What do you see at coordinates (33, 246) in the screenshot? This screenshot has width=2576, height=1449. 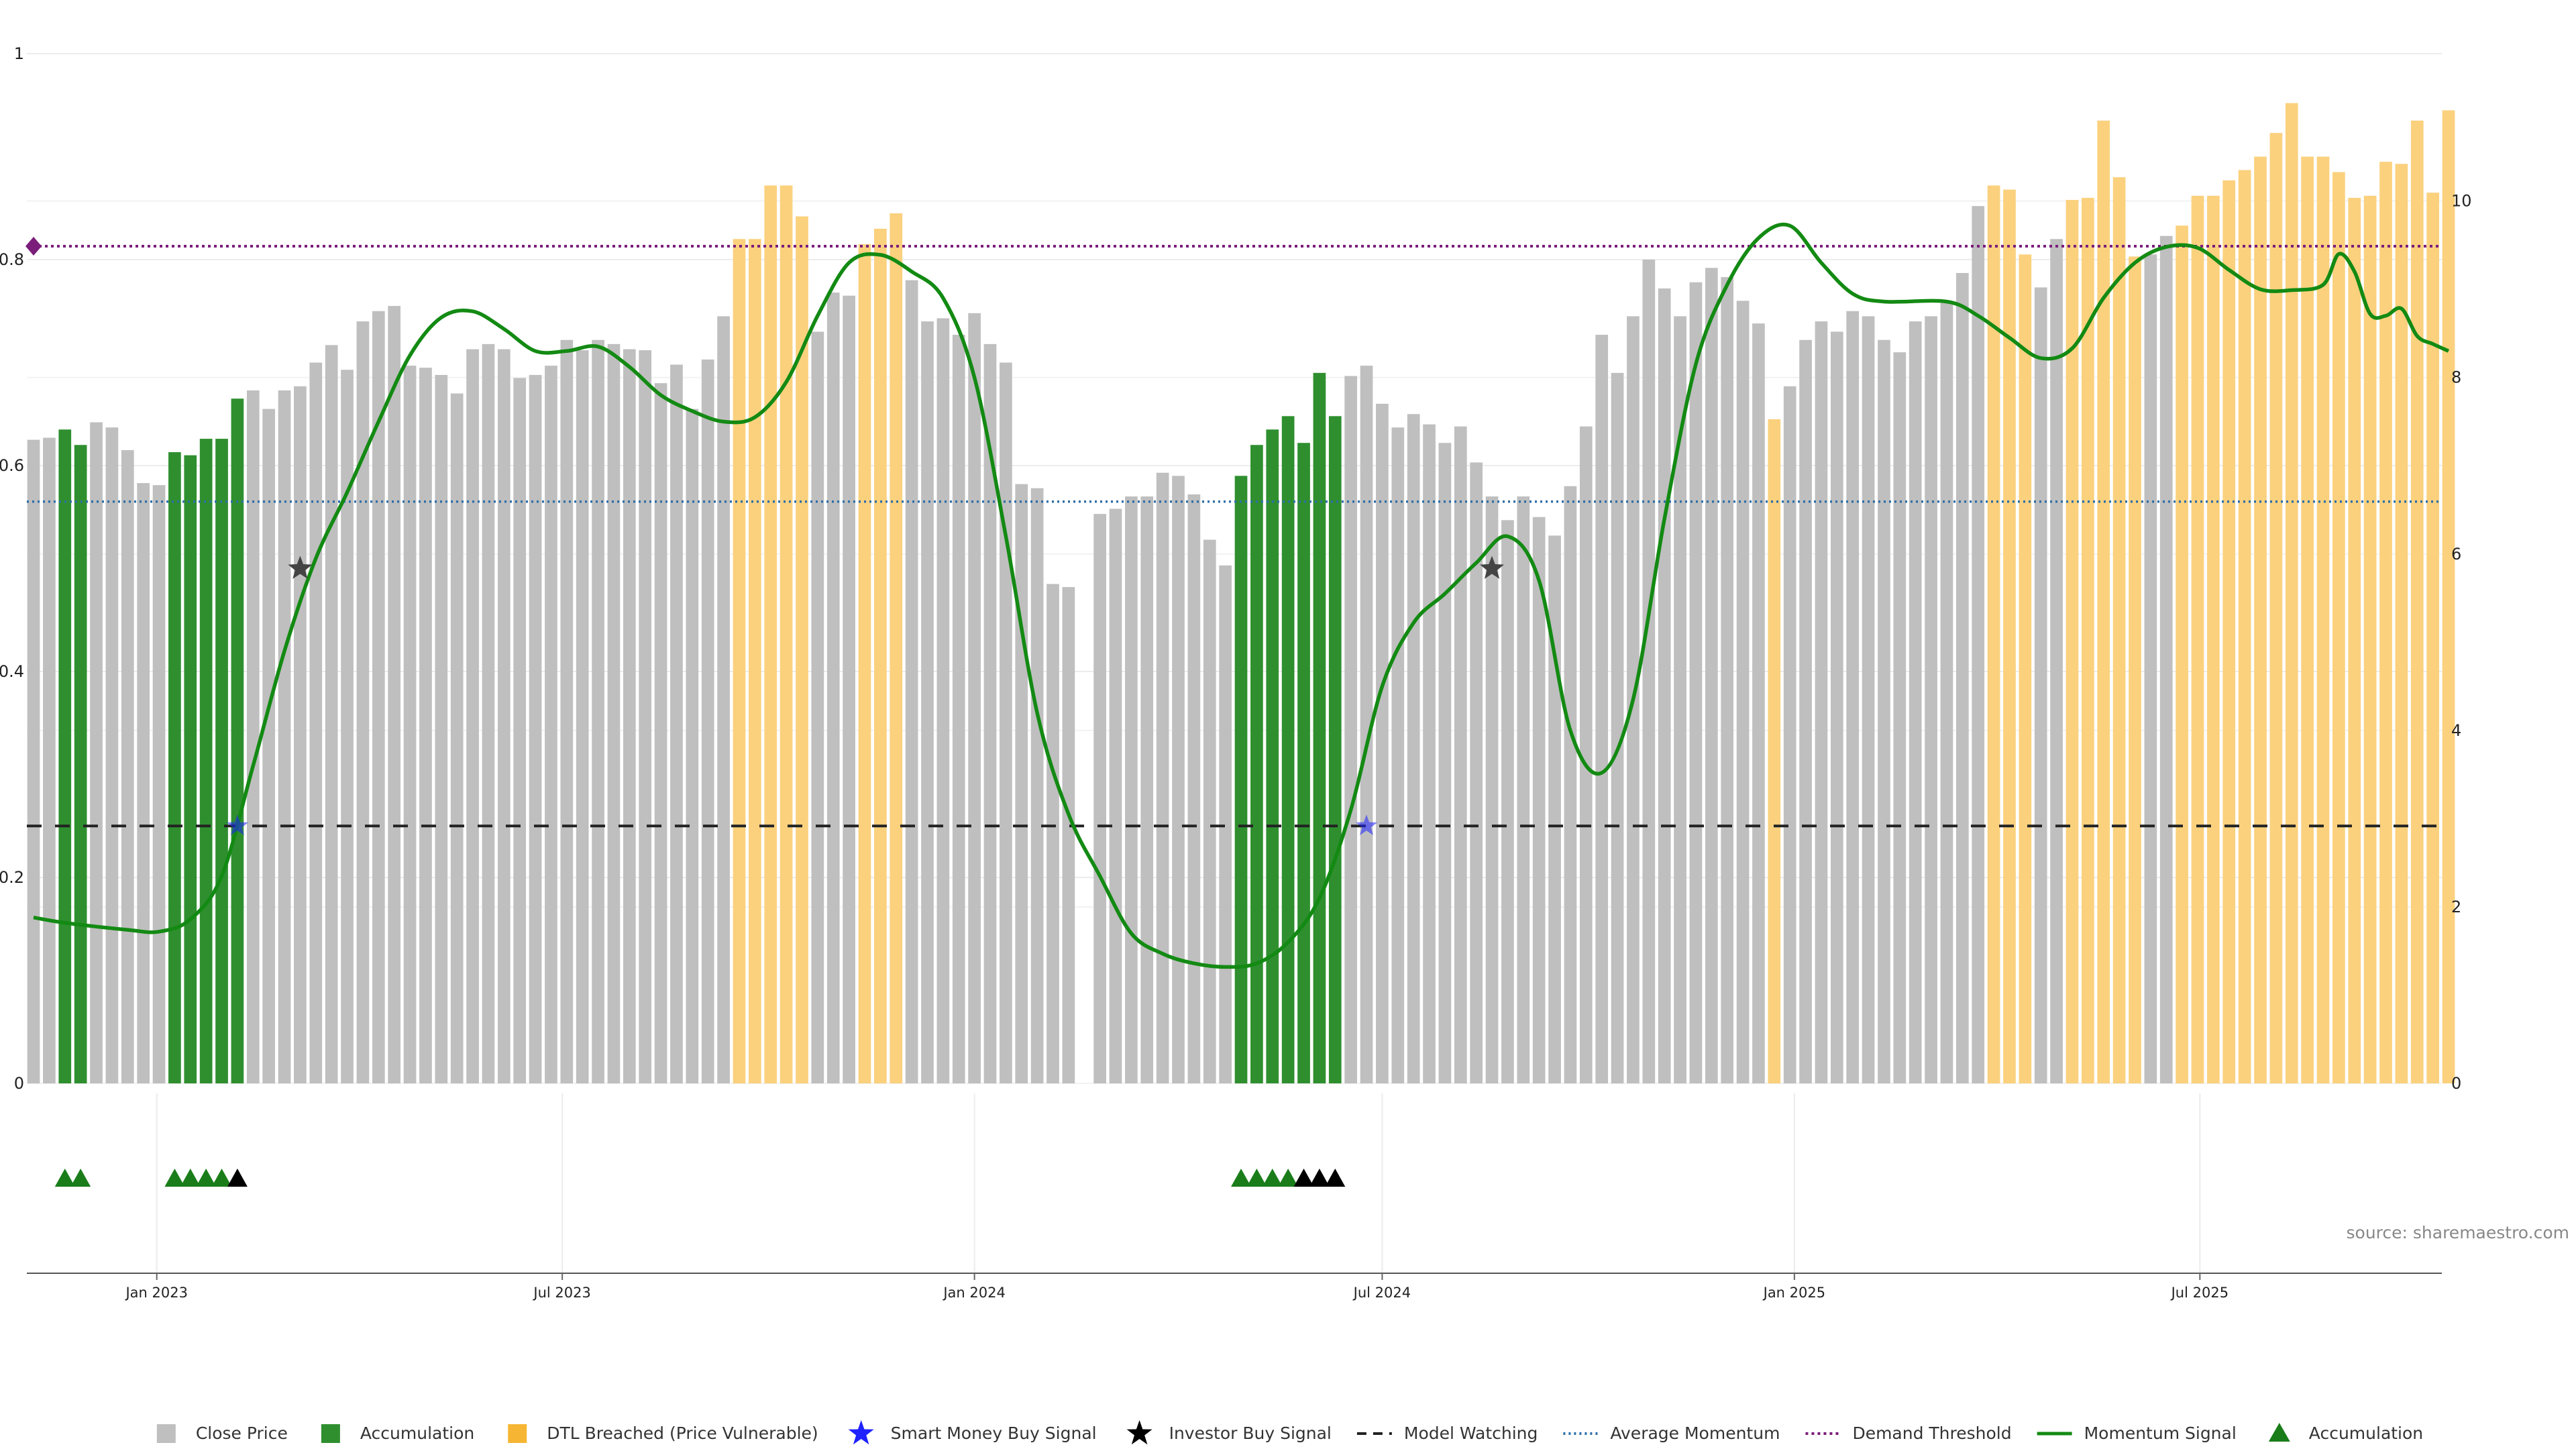 I see `demand-threshold-marker` at bounding box center [33, 246].